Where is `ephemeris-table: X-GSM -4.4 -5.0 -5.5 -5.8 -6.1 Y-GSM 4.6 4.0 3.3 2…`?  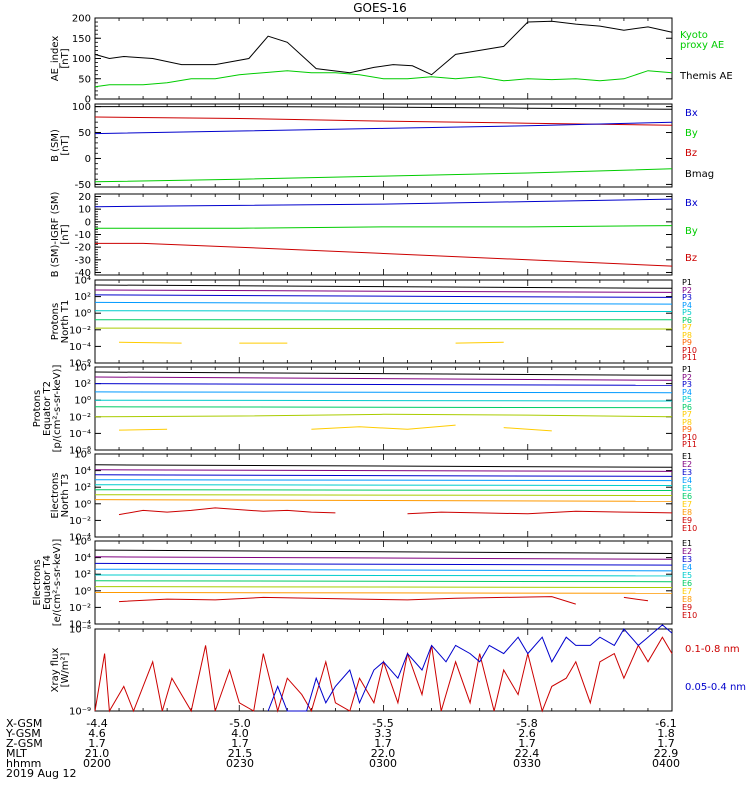 ephemeris-table: X-GSM -4.4 -5.0 -5.5 -5.8 -6.1 Y-GSM 4.6 4.0 3.3 2… is located at coordinates (342, 748).